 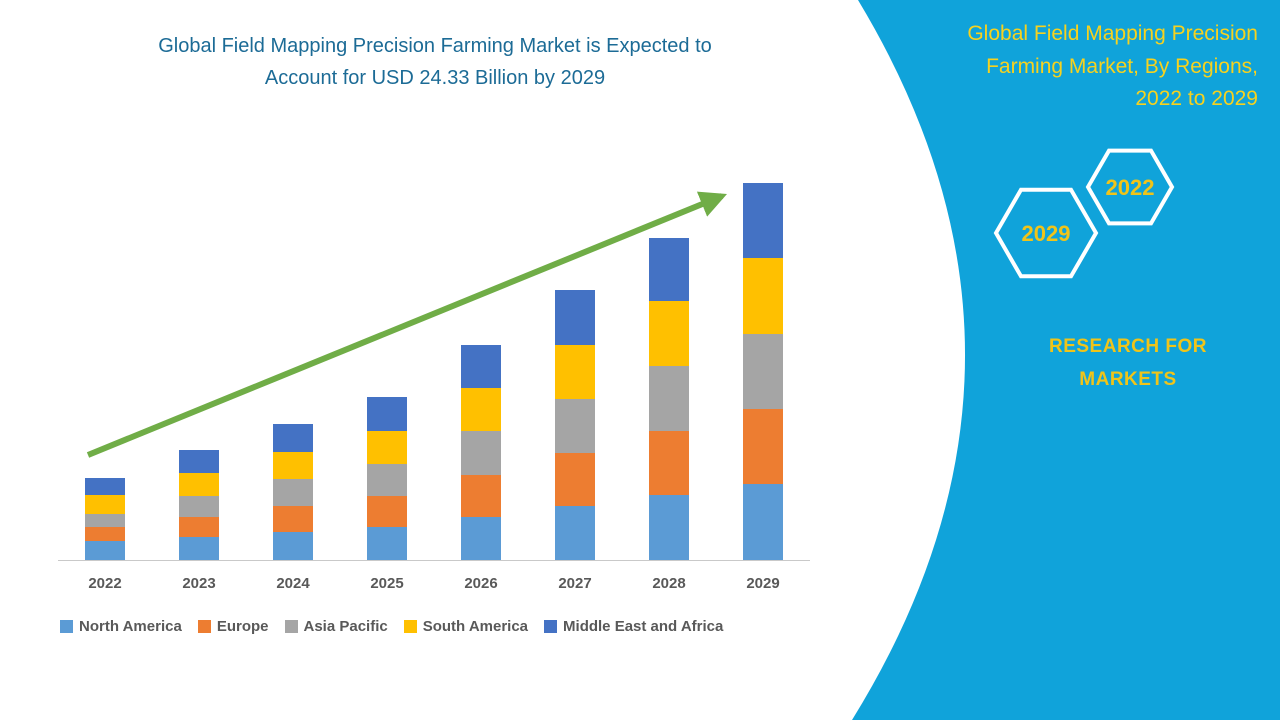 I want to click on side-panel-title-line3: 2022 to 2029, so click(x=1196, y=99).